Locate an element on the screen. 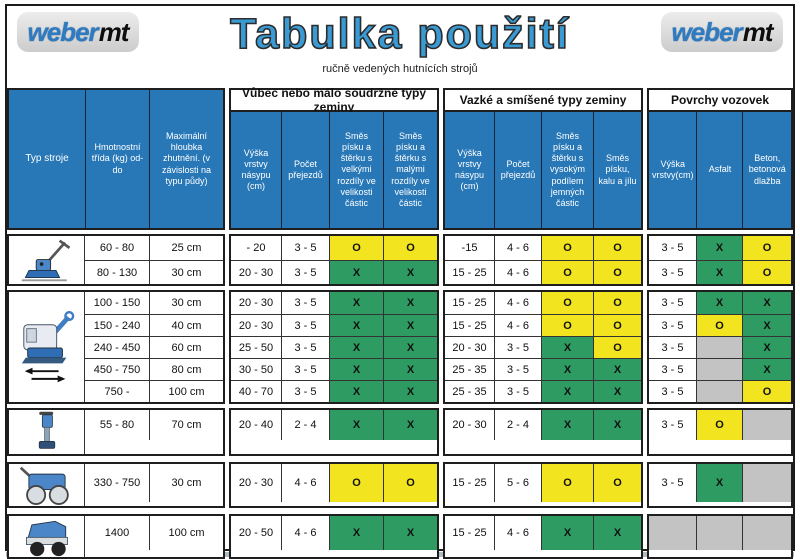 Image resolution: width=800 pixels, height=559 pixels. weber-mt-logo-right: weber mt is located at coordinates (722, 32).